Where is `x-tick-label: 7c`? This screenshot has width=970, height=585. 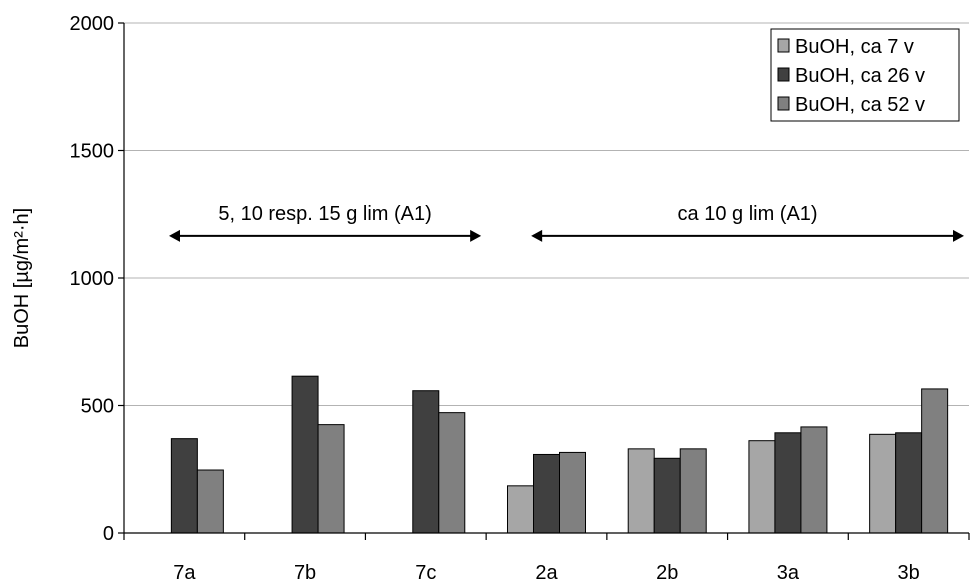
x-tick-label: 7c is located at coordinates (425, 573).